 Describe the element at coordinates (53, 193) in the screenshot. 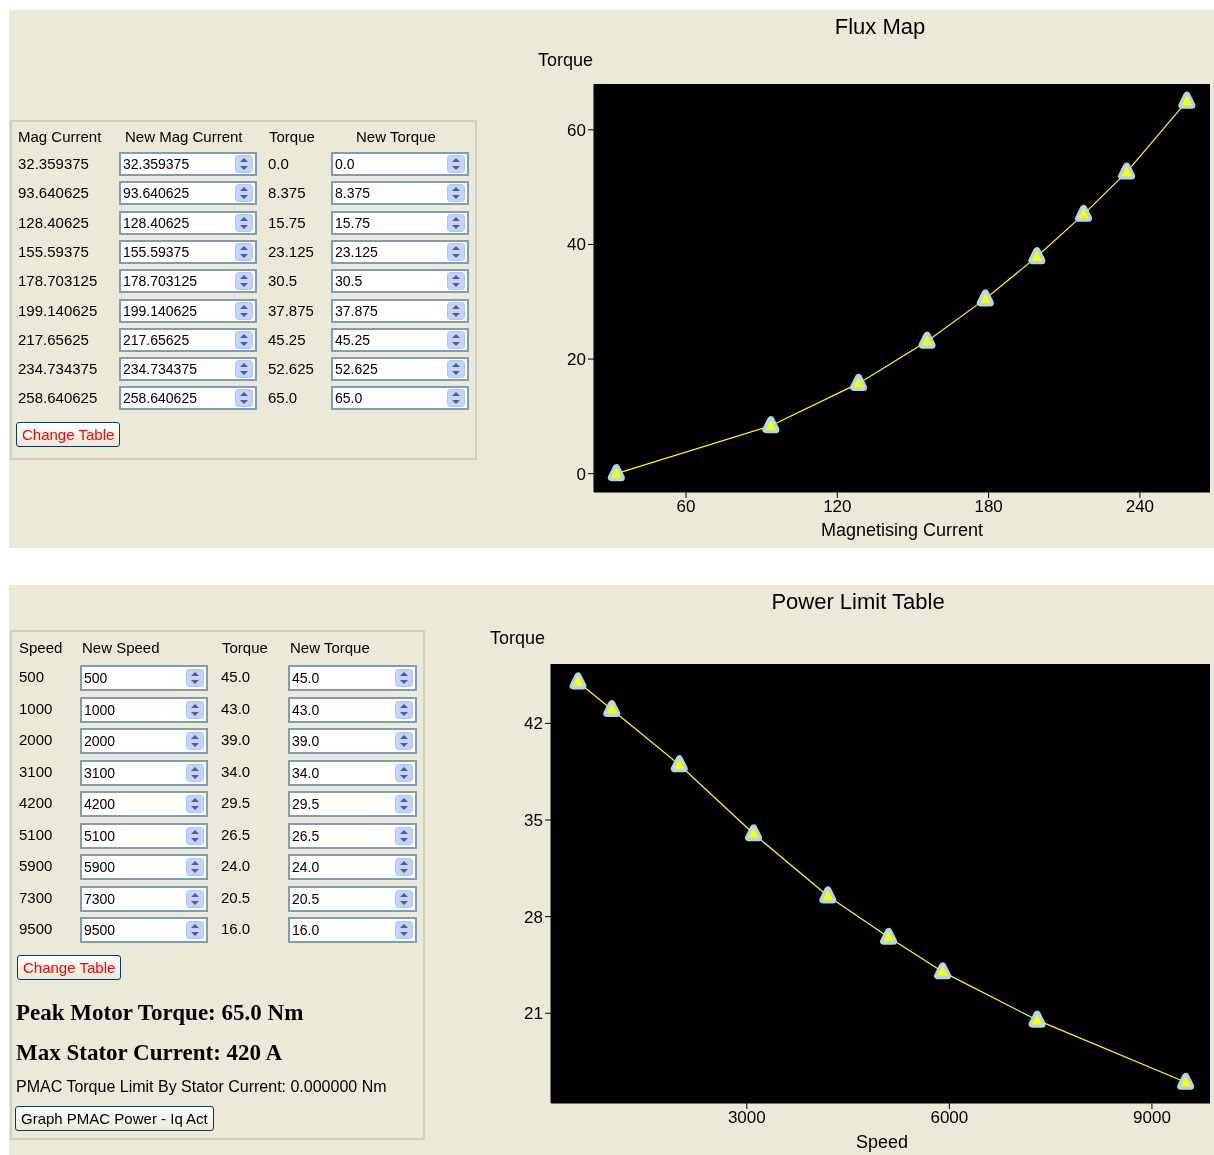

I see `text: 93.640625` at that location.